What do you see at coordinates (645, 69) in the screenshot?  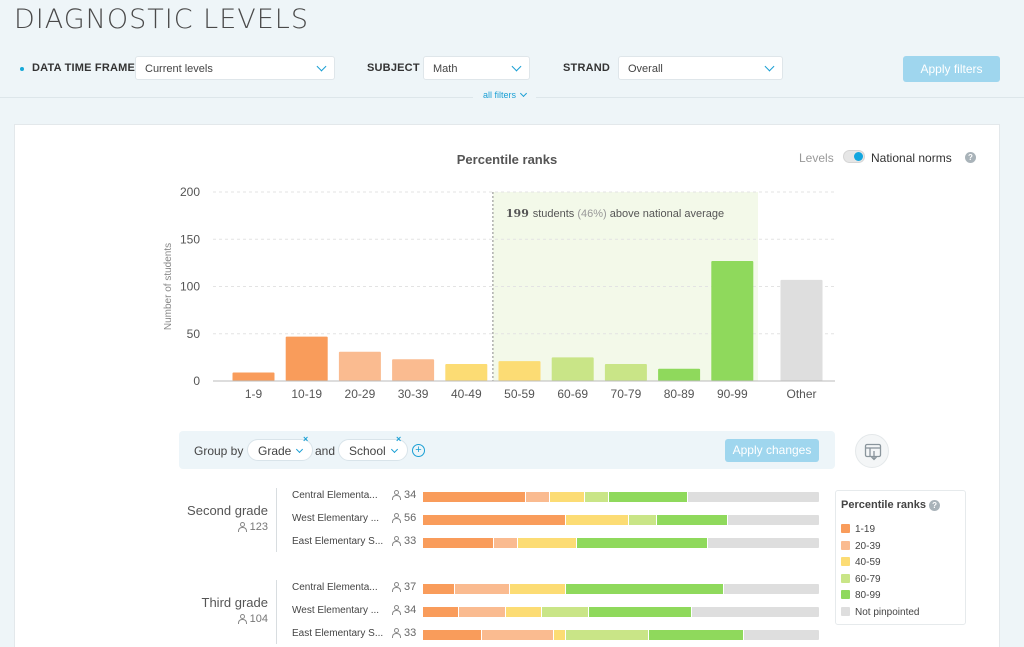 I see `strand-value: Overall` at bounding box center [645, 69].